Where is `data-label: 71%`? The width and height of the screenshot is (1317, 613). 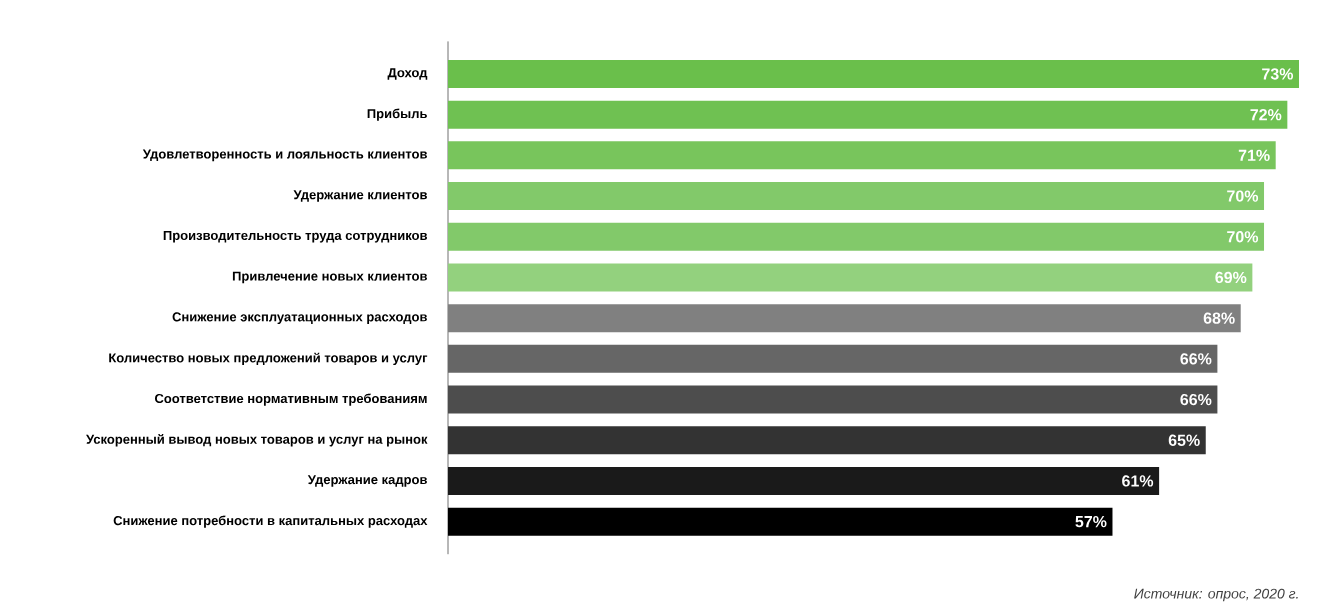
data-label: 71% is located at coordinates (1254, 155).